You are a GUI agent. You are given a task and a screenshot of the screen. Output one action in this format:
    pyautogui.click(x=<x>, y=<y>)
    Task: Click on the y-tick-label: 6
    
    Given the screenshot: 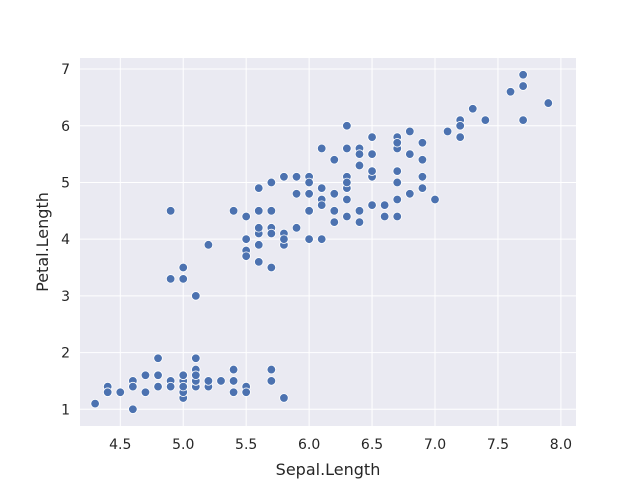 What is the action you would take?
    pyautogui.click(x=65, y=127)
    